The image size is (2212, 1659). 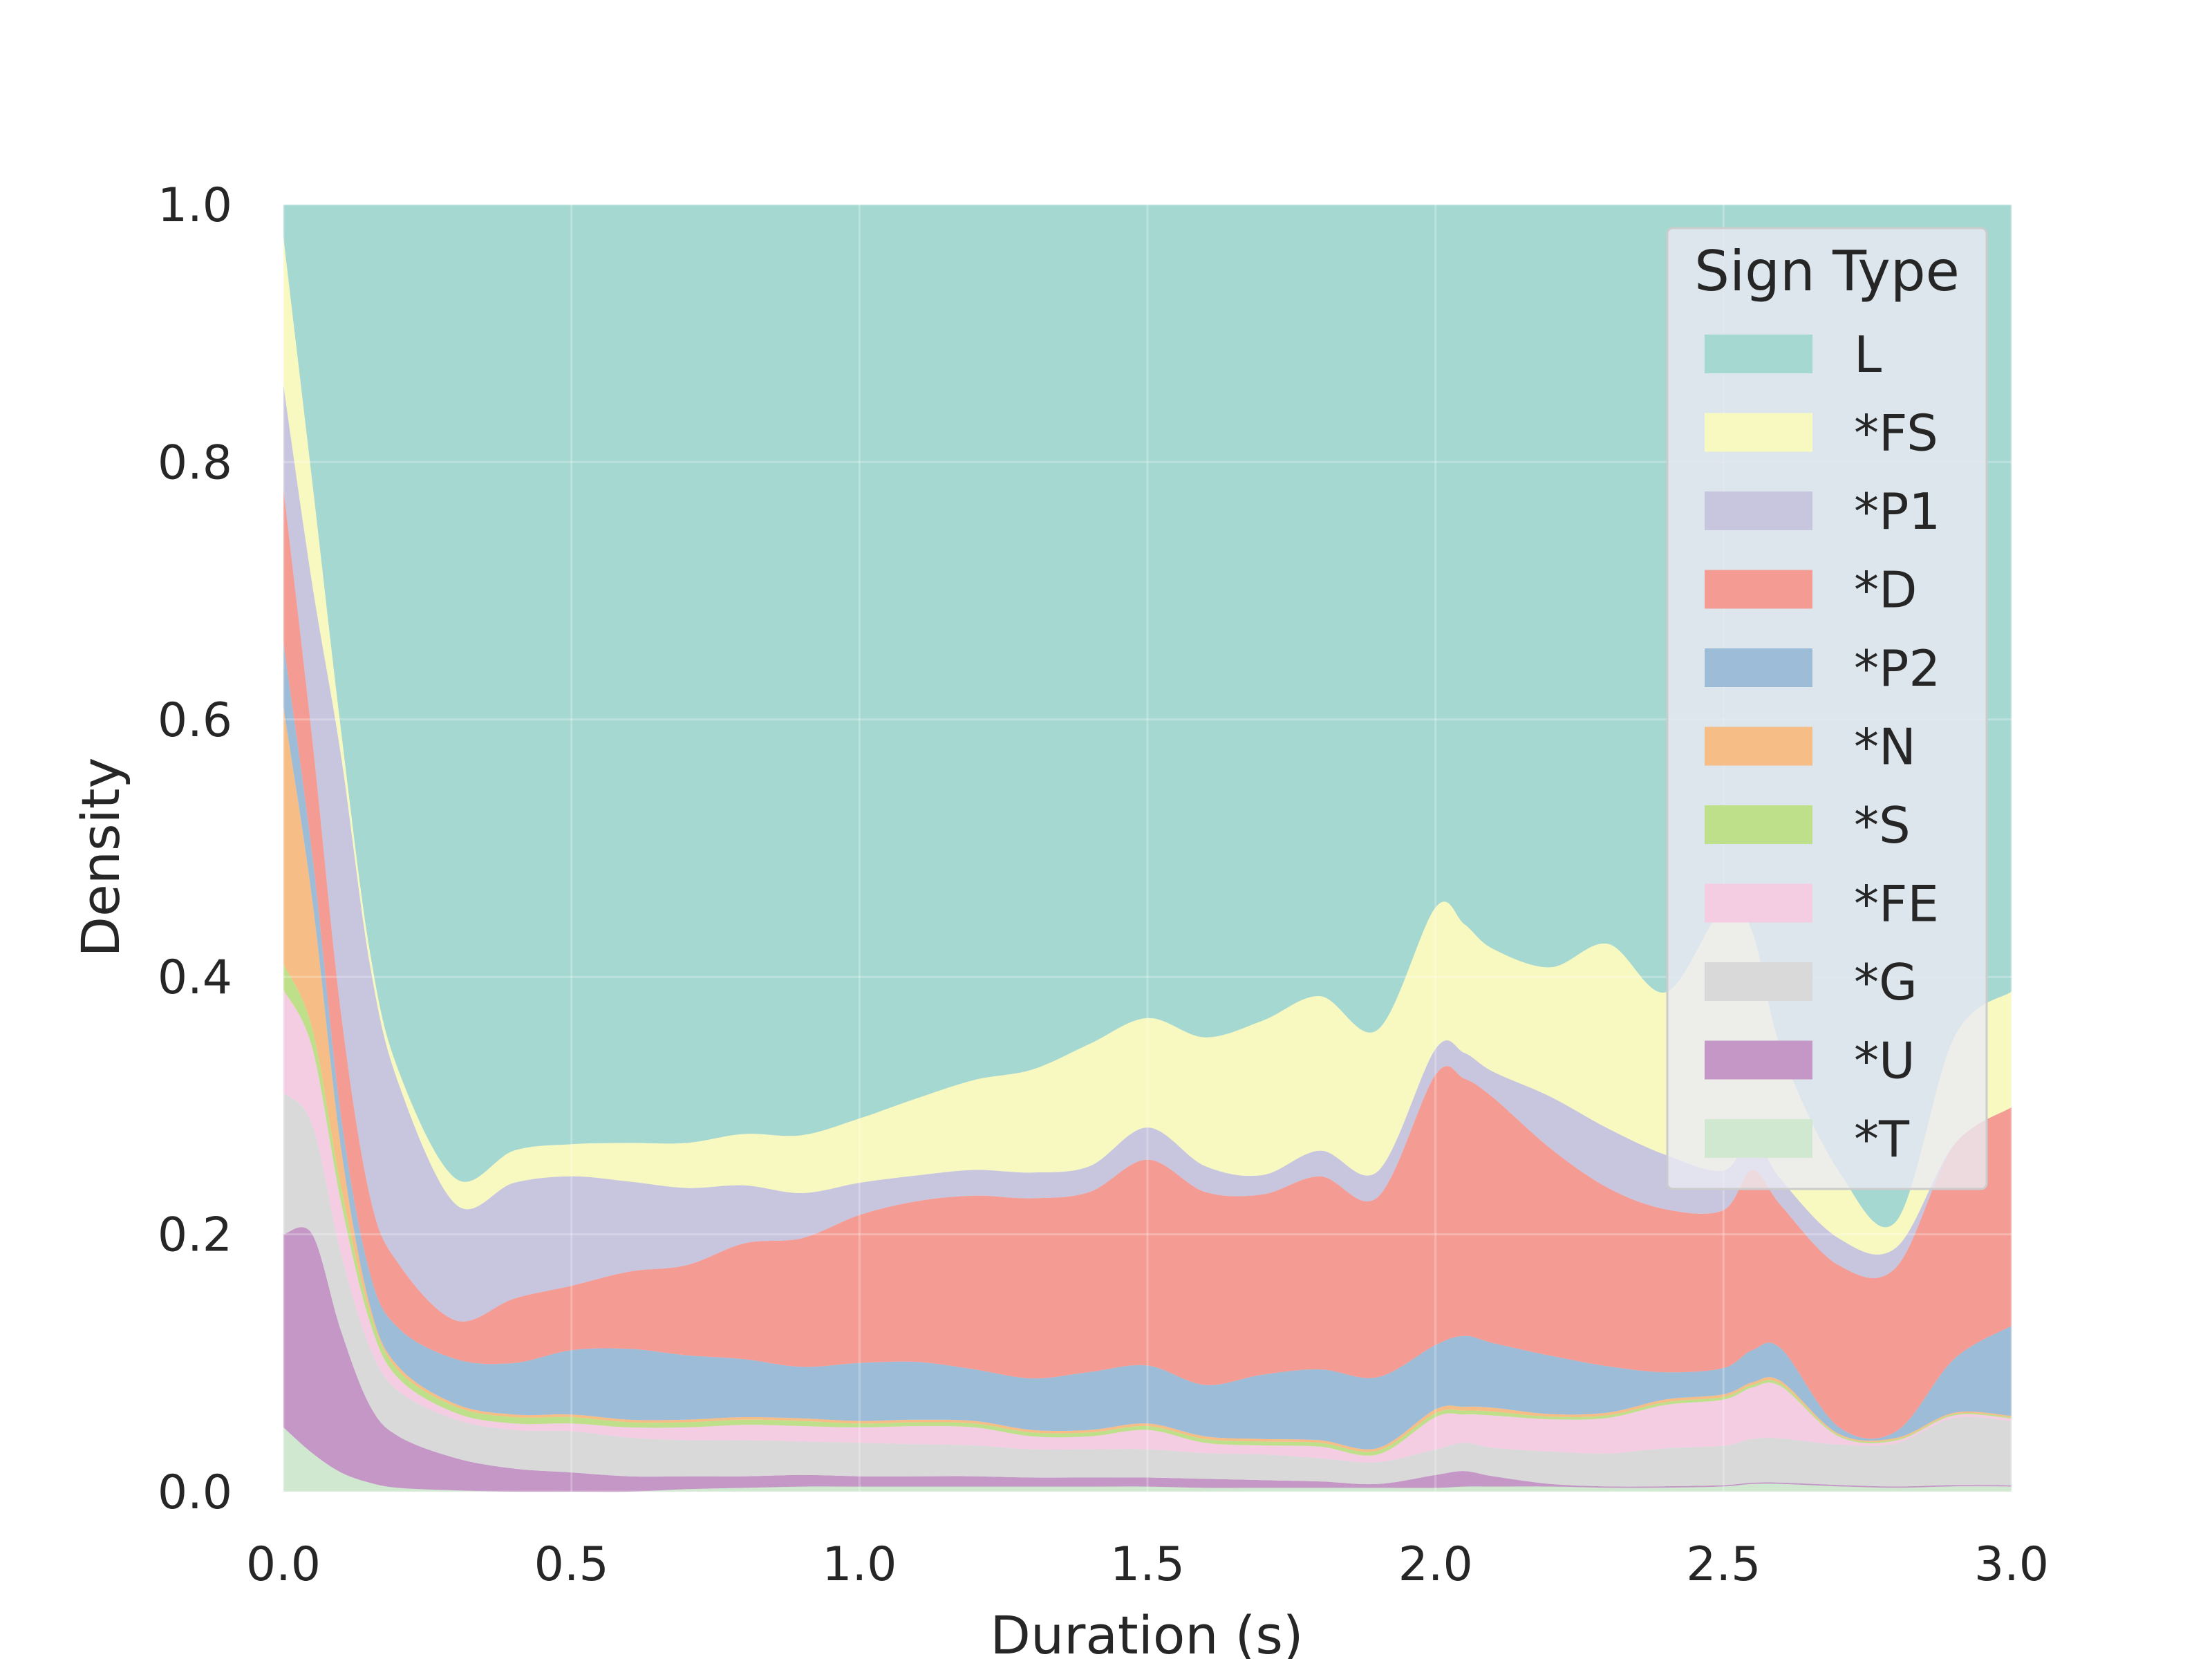 What do you see at coordinates (1146, 1632) in the screenshot?
I see `x-axis-label: Duration (s)` at bounding box center [1146, 1632].